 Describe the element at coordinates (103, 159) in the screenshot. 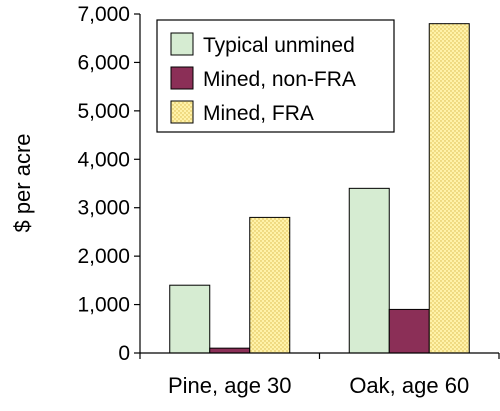

I see `y-tick-label: 4,000` at that location.